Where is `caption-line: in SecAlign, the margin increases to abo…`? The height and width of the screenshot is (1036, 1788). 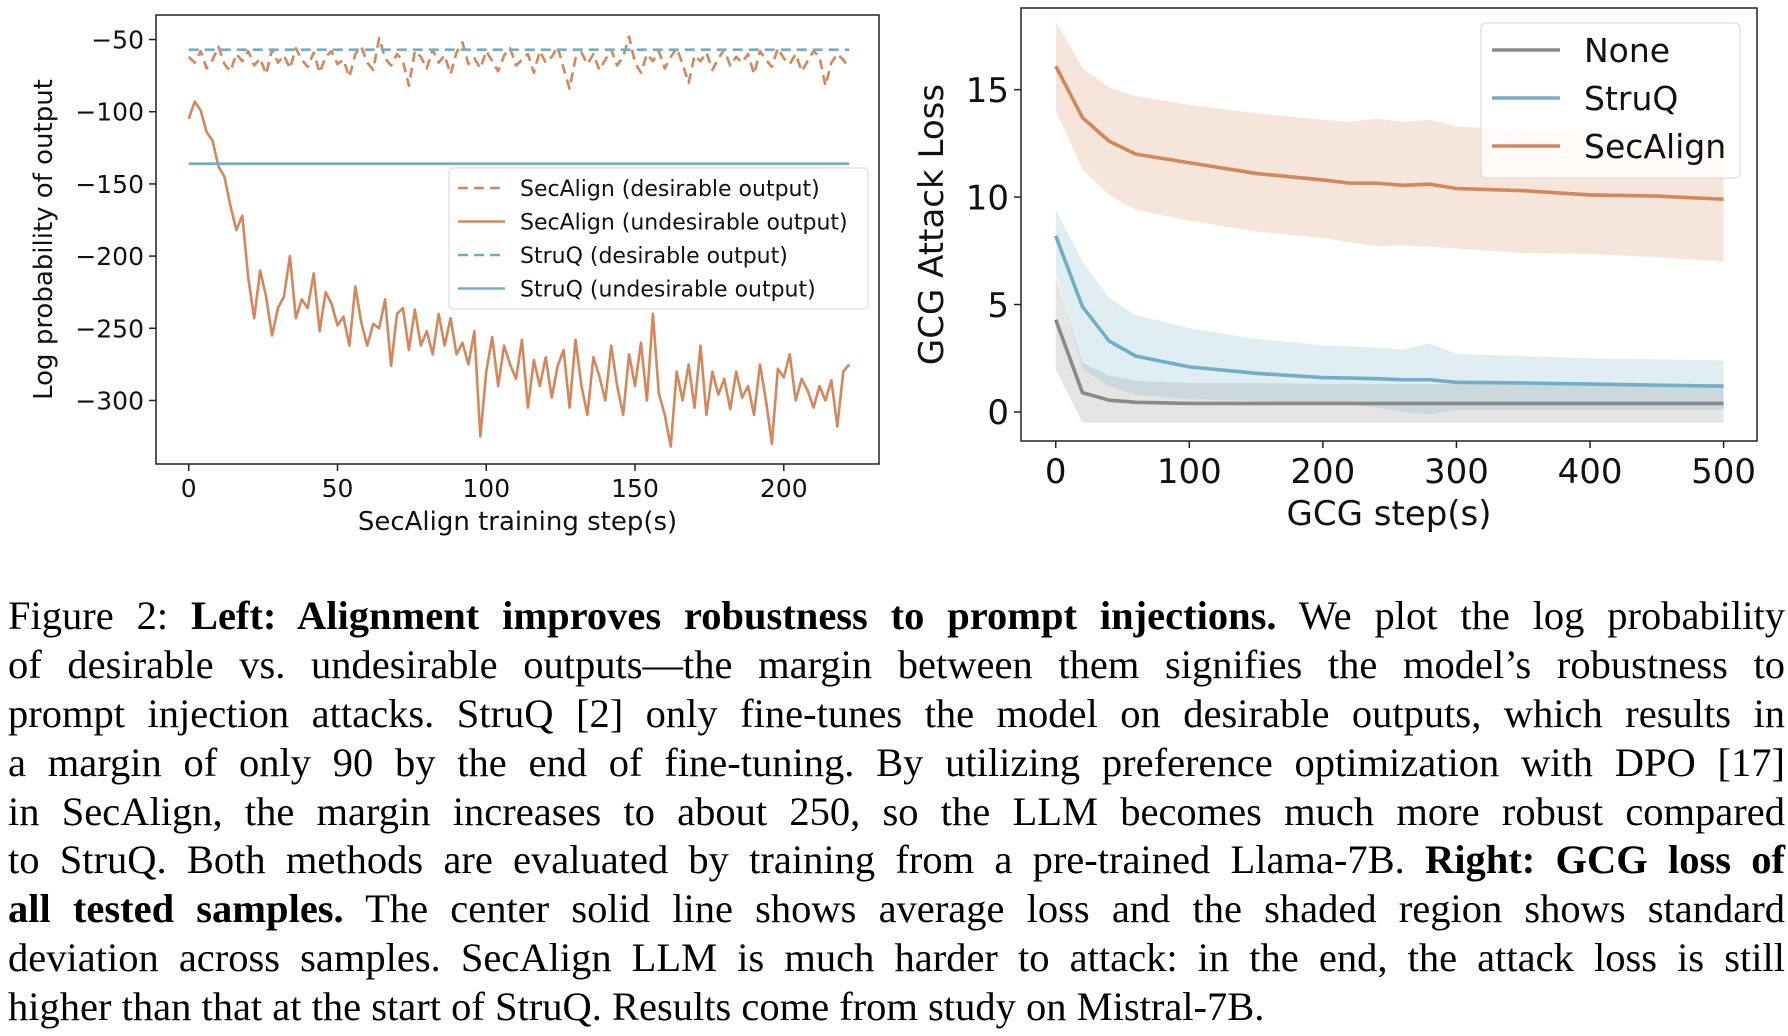 caption-line: in SecAlign, the margin increases to abo… is located at coordinates (896, 812).